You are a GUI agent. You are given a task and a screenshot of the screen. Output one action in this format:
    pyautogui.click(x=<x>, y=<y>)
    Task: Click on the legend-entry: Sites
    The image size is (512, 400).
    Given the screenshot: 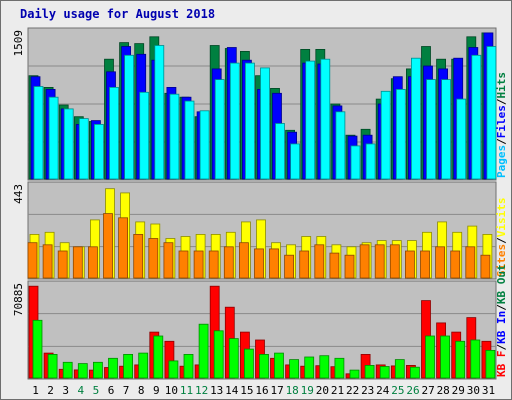 What is the action you would take?
    pyautogui.click(x=501, y=260)
    